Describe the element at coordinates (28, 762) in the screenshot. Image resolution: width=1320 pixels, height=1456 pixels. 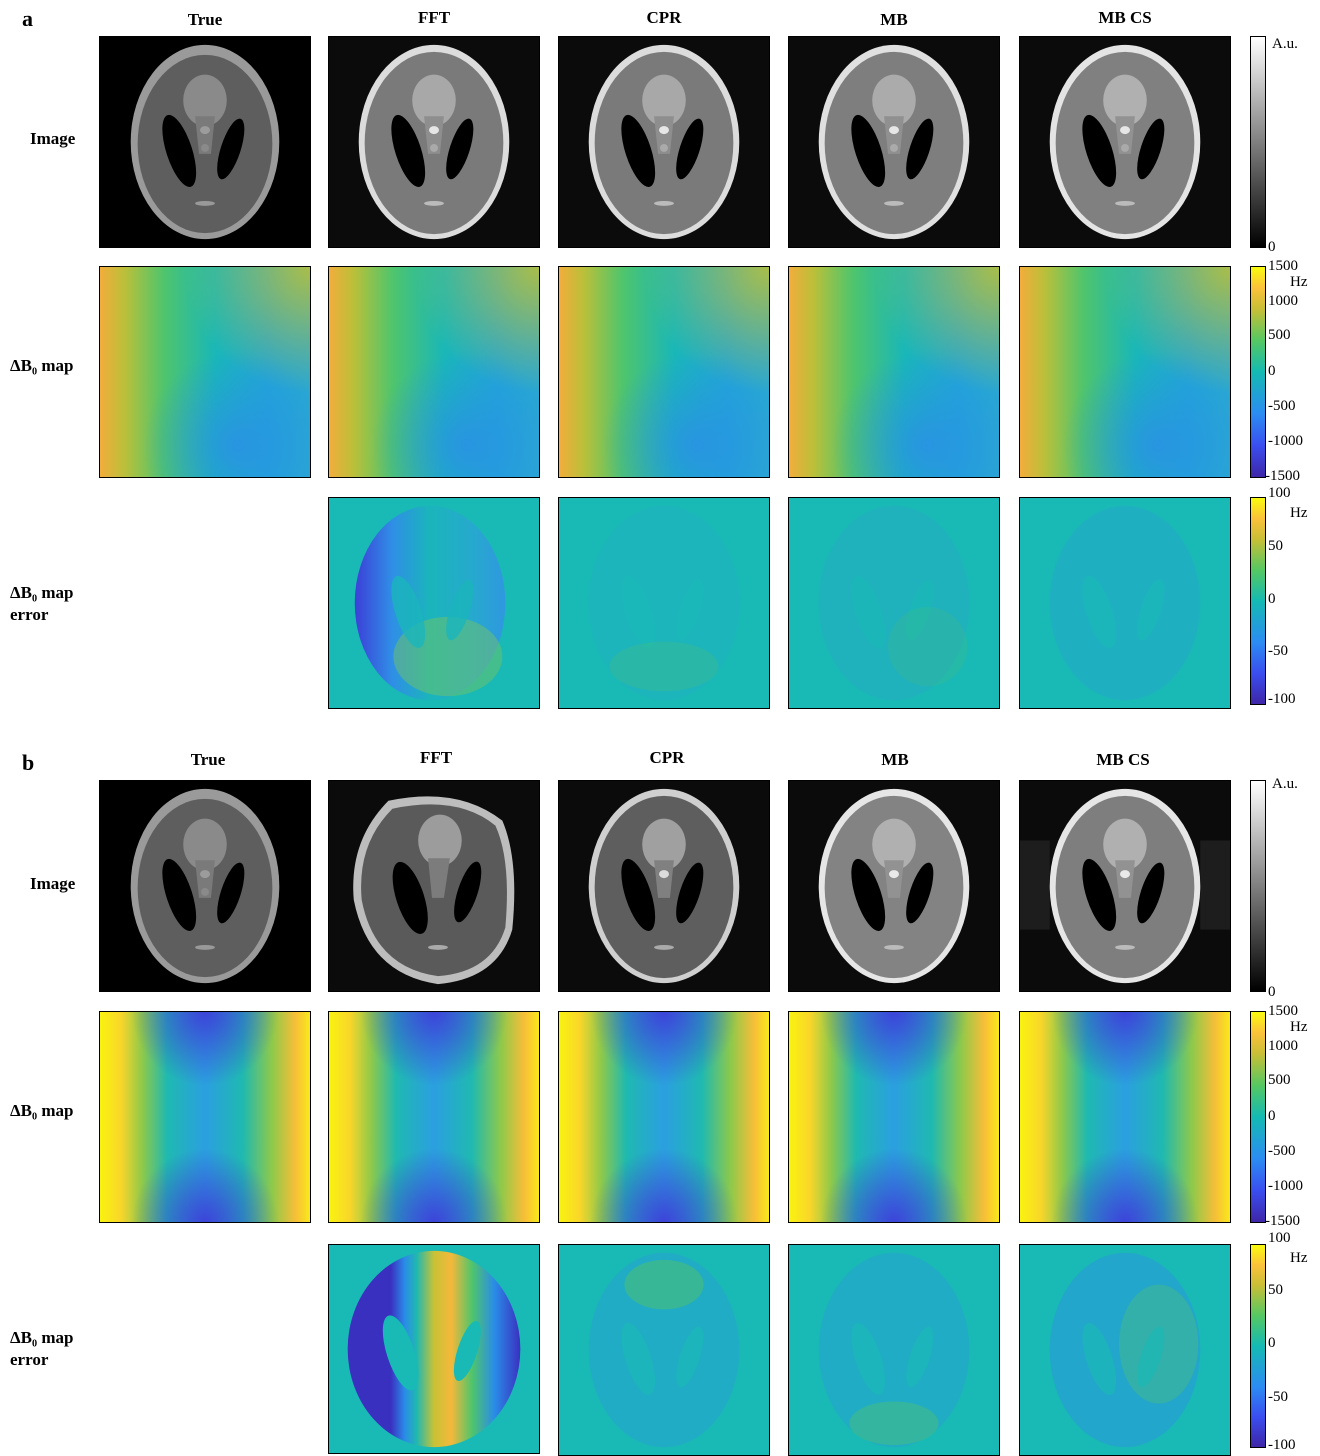
I see `panel-letter-b: b` at that location.